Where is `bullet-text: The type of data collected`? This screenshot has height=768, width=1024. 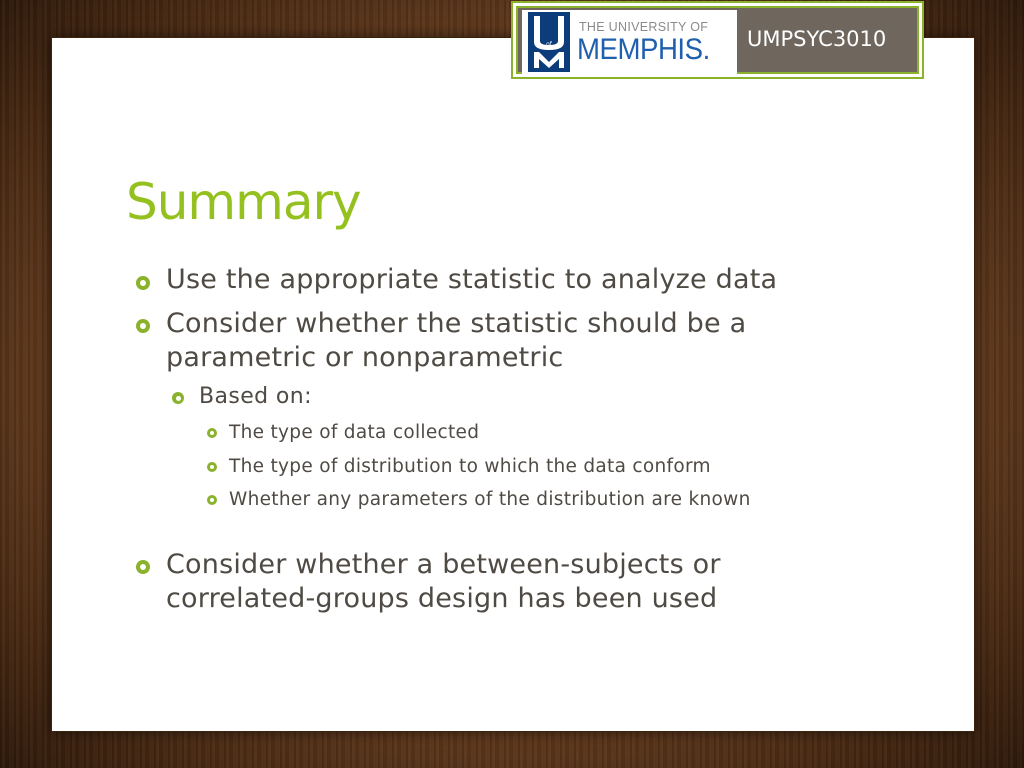
bullet-text: The type of data collected is located at coordinates (354, 432).